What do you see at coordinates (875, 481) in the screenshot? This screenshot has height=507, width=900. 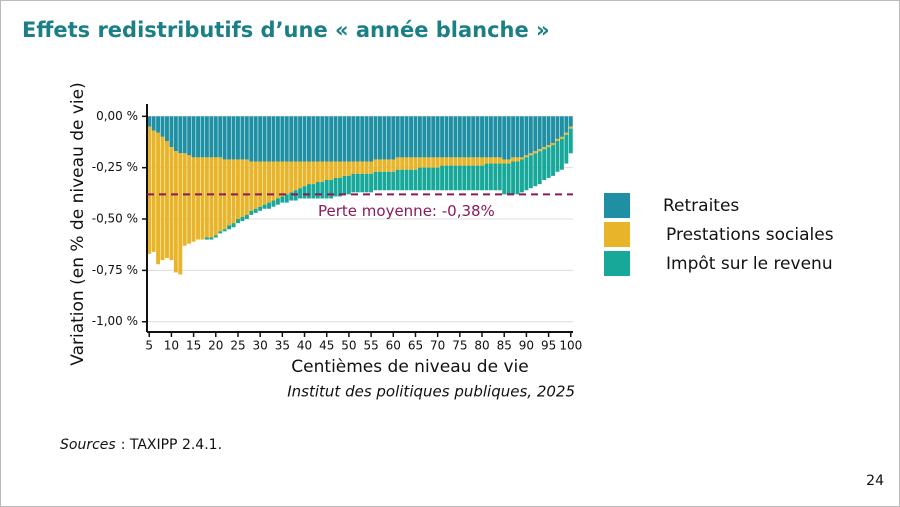 I see `page-number: 24` at bounding box center [875, 481].